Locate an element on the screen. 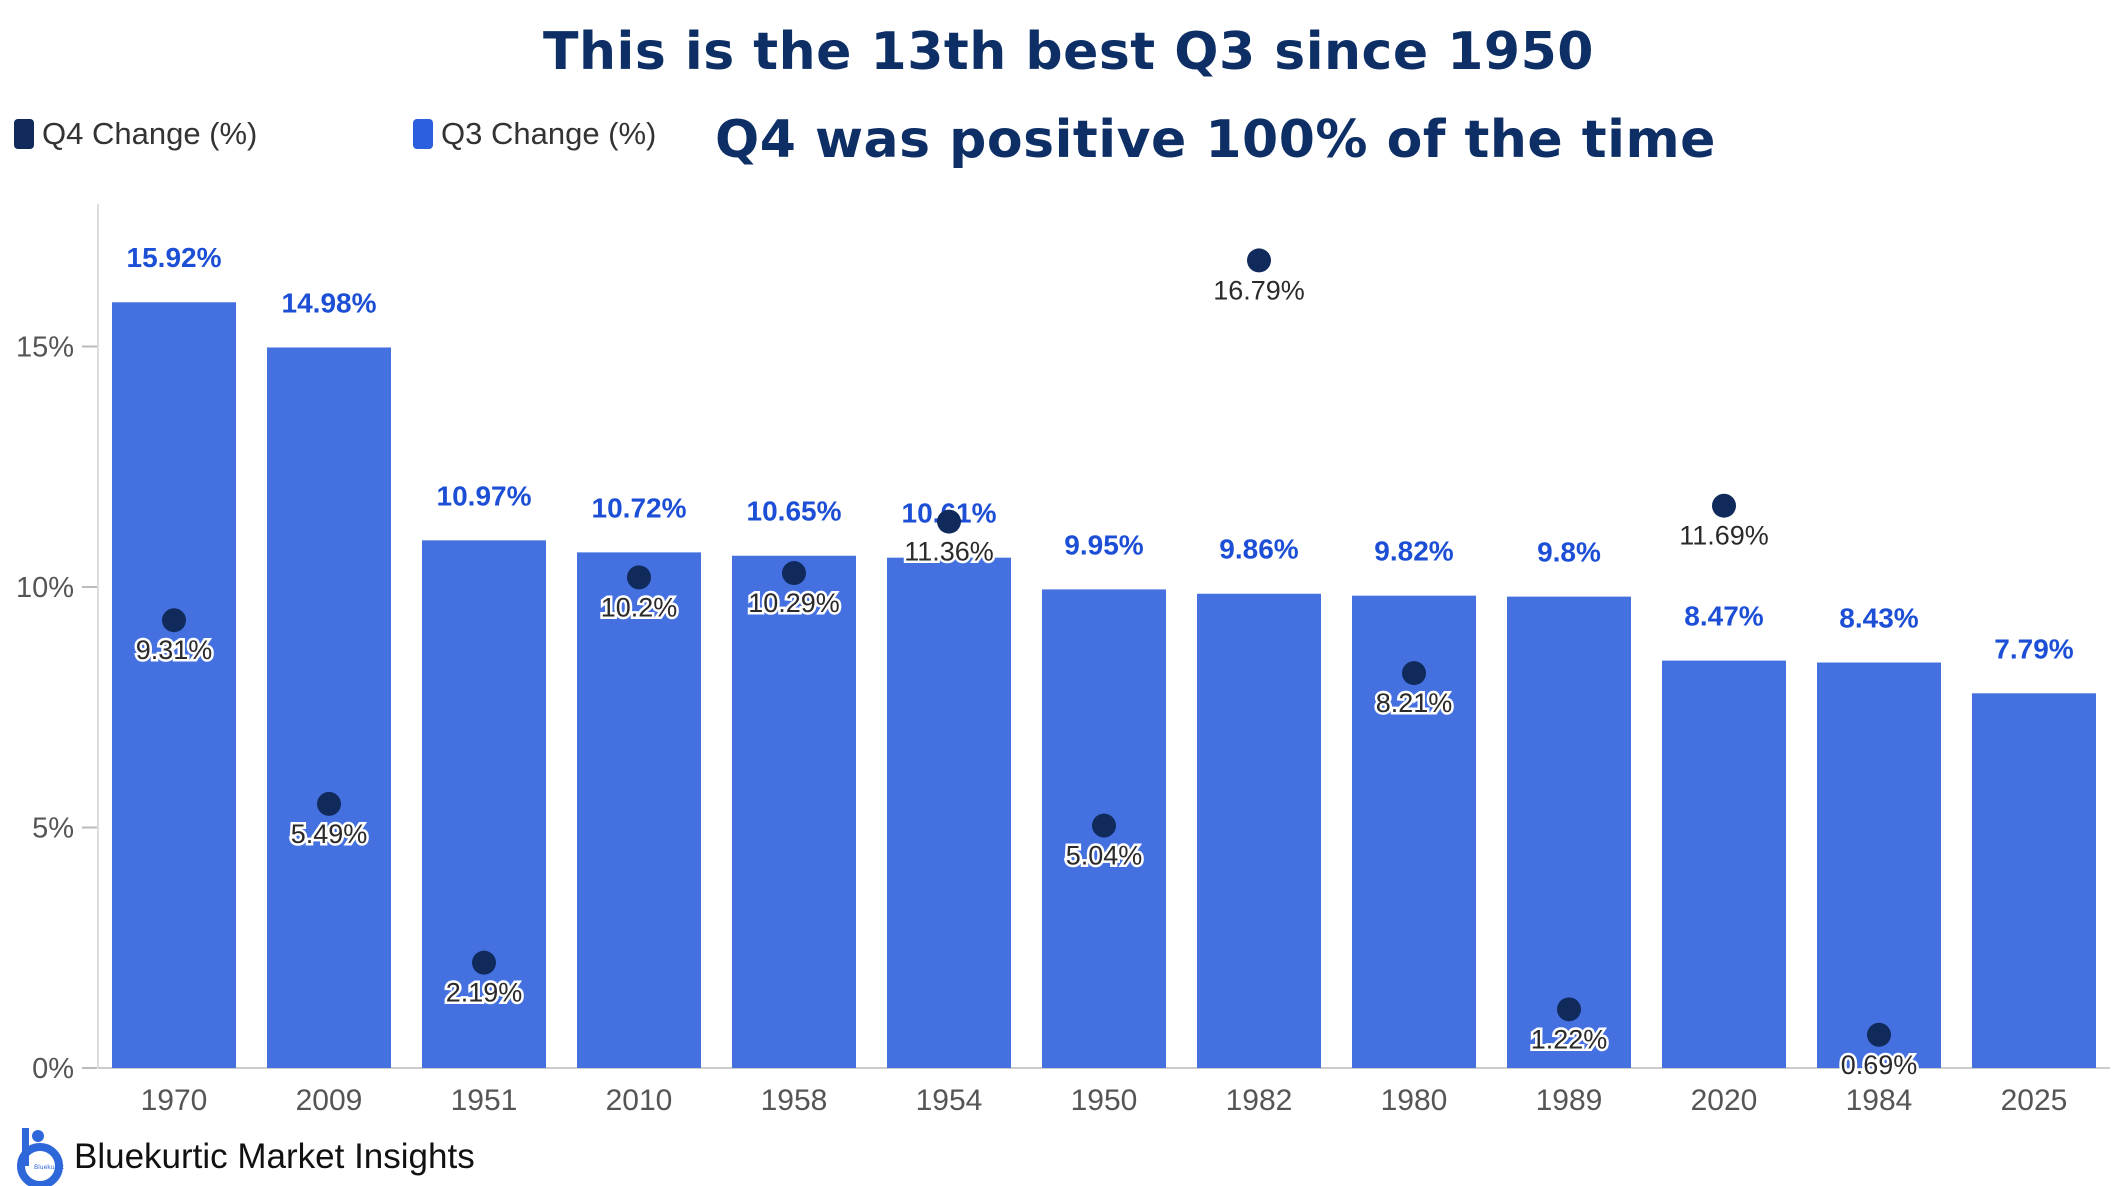 The width and height of the screenshot is (2127, 1186). logo-mark-text: Bluekurtic is located at coordinates (49, 1167).